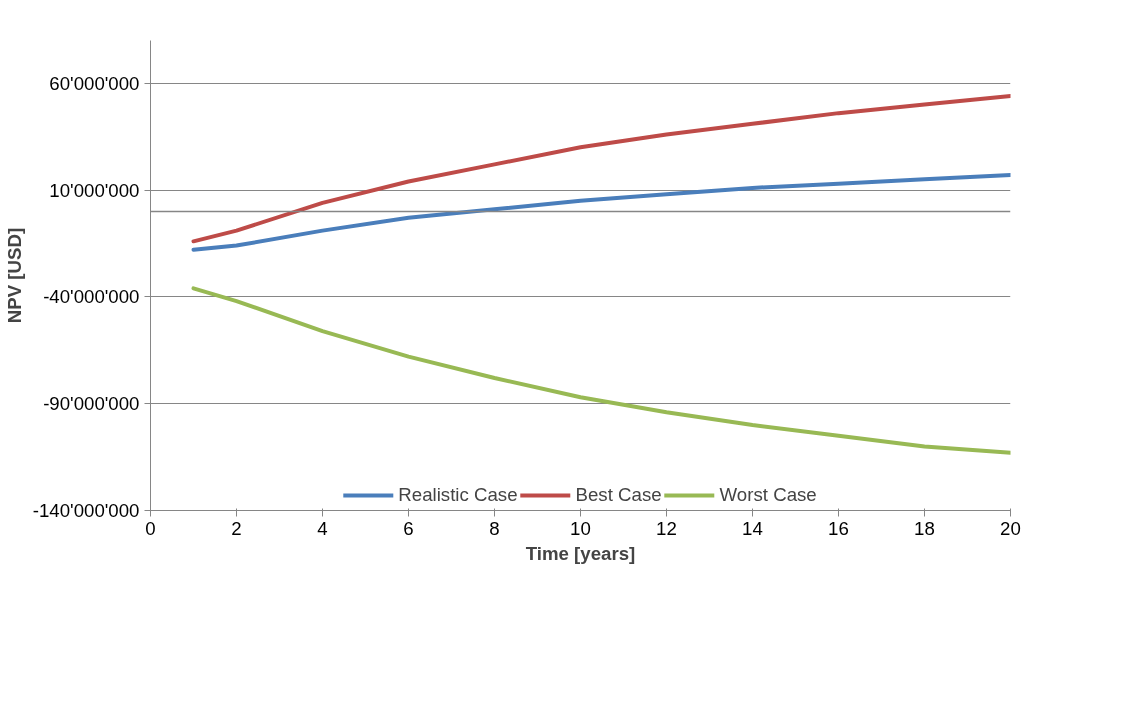 The height and width of the screenshot is (713, 1133). What do you see at coordinates (1010, 528) in the screenshot?
I see `x-tick-label: 20` at bounding box center [1010, 528].